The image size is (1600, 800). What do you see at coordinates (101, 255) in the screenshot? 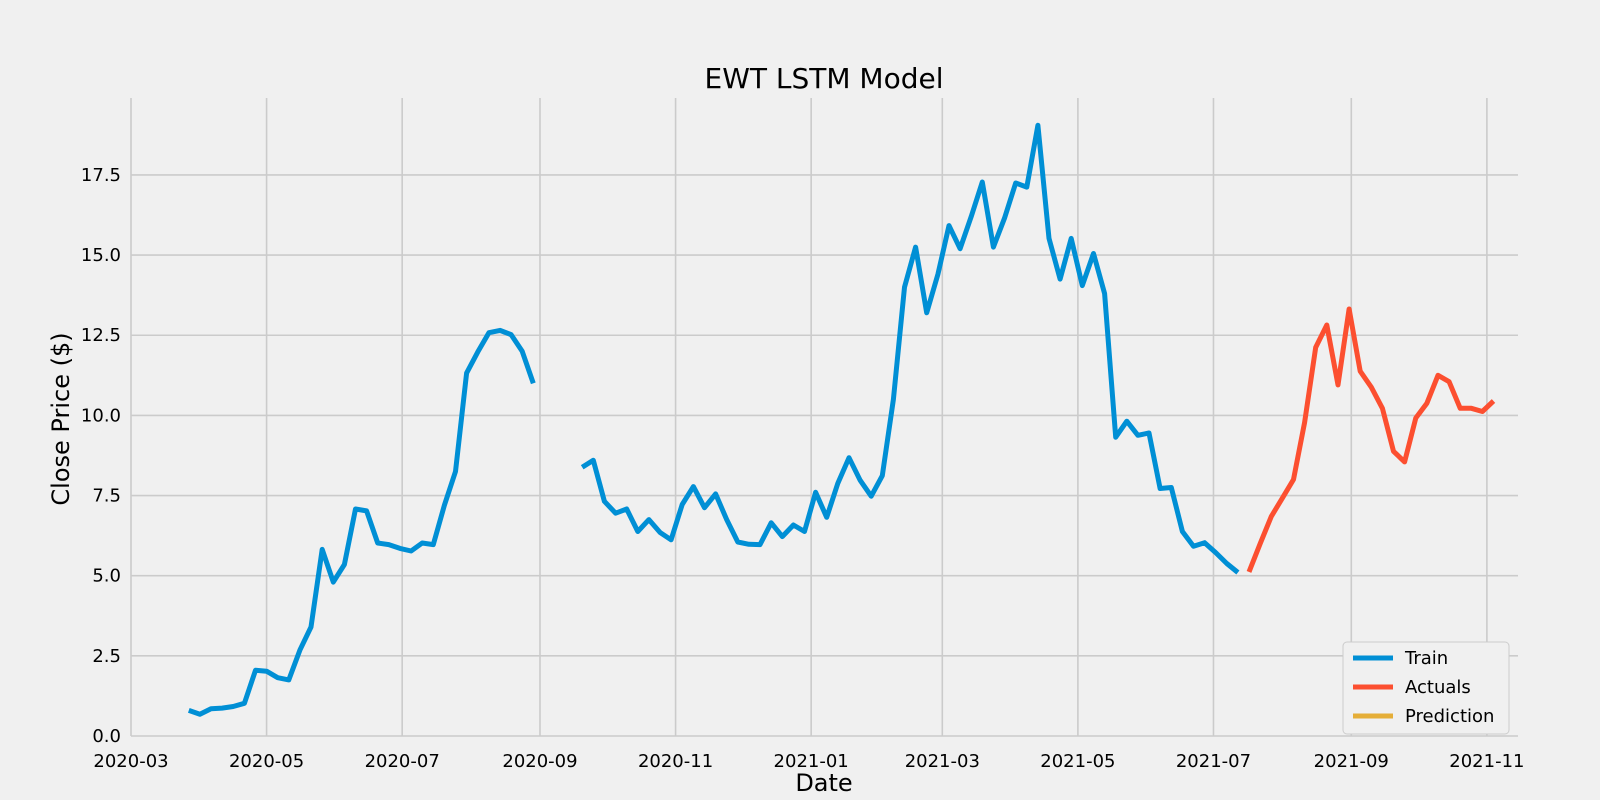
I see `y-tick-label: 15.0` at bounding box center [101, 255].